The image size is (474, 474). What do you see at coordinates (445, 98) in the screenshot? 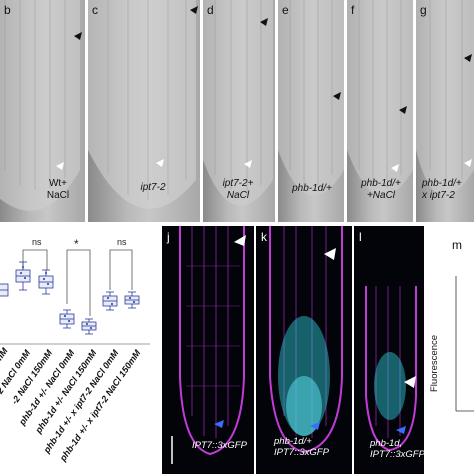
I see `root-image-g` at bounding box center [445, 98].